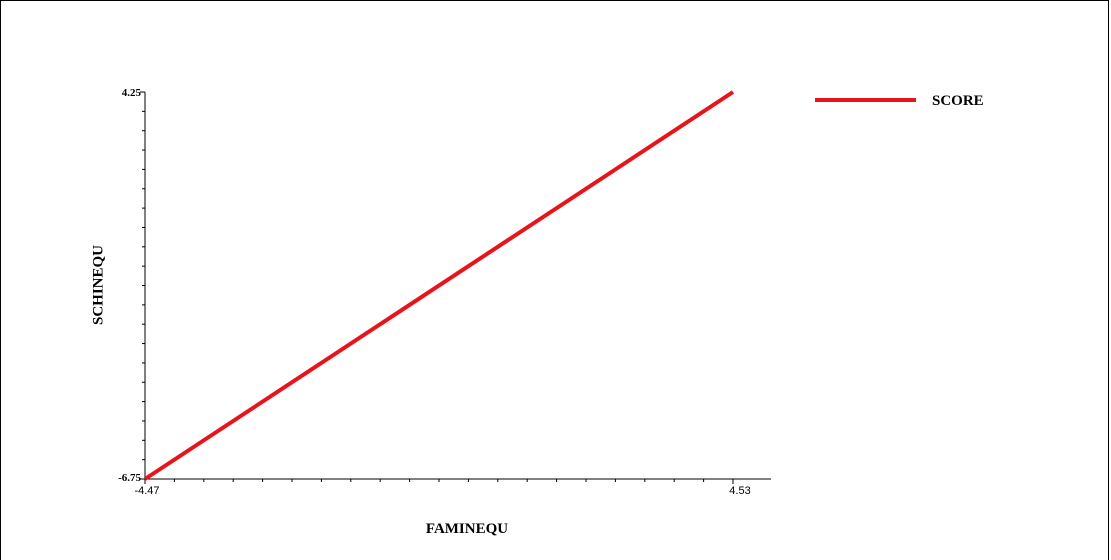 This screenshot has height=560, width=1111. What do you see at coordinates (899, 101) in the screenshot?
I see `legend: SCORE` at bounding box center [899, 101].